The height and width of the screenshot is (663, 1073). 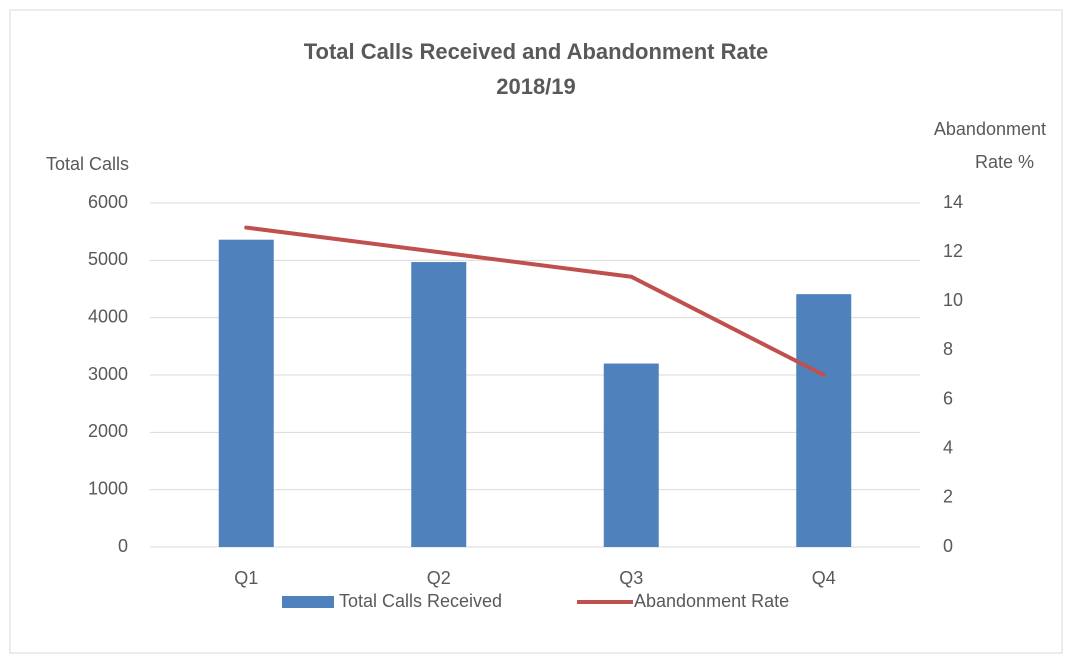 I want to click on legend-swatch, so click(x=308, y=602).